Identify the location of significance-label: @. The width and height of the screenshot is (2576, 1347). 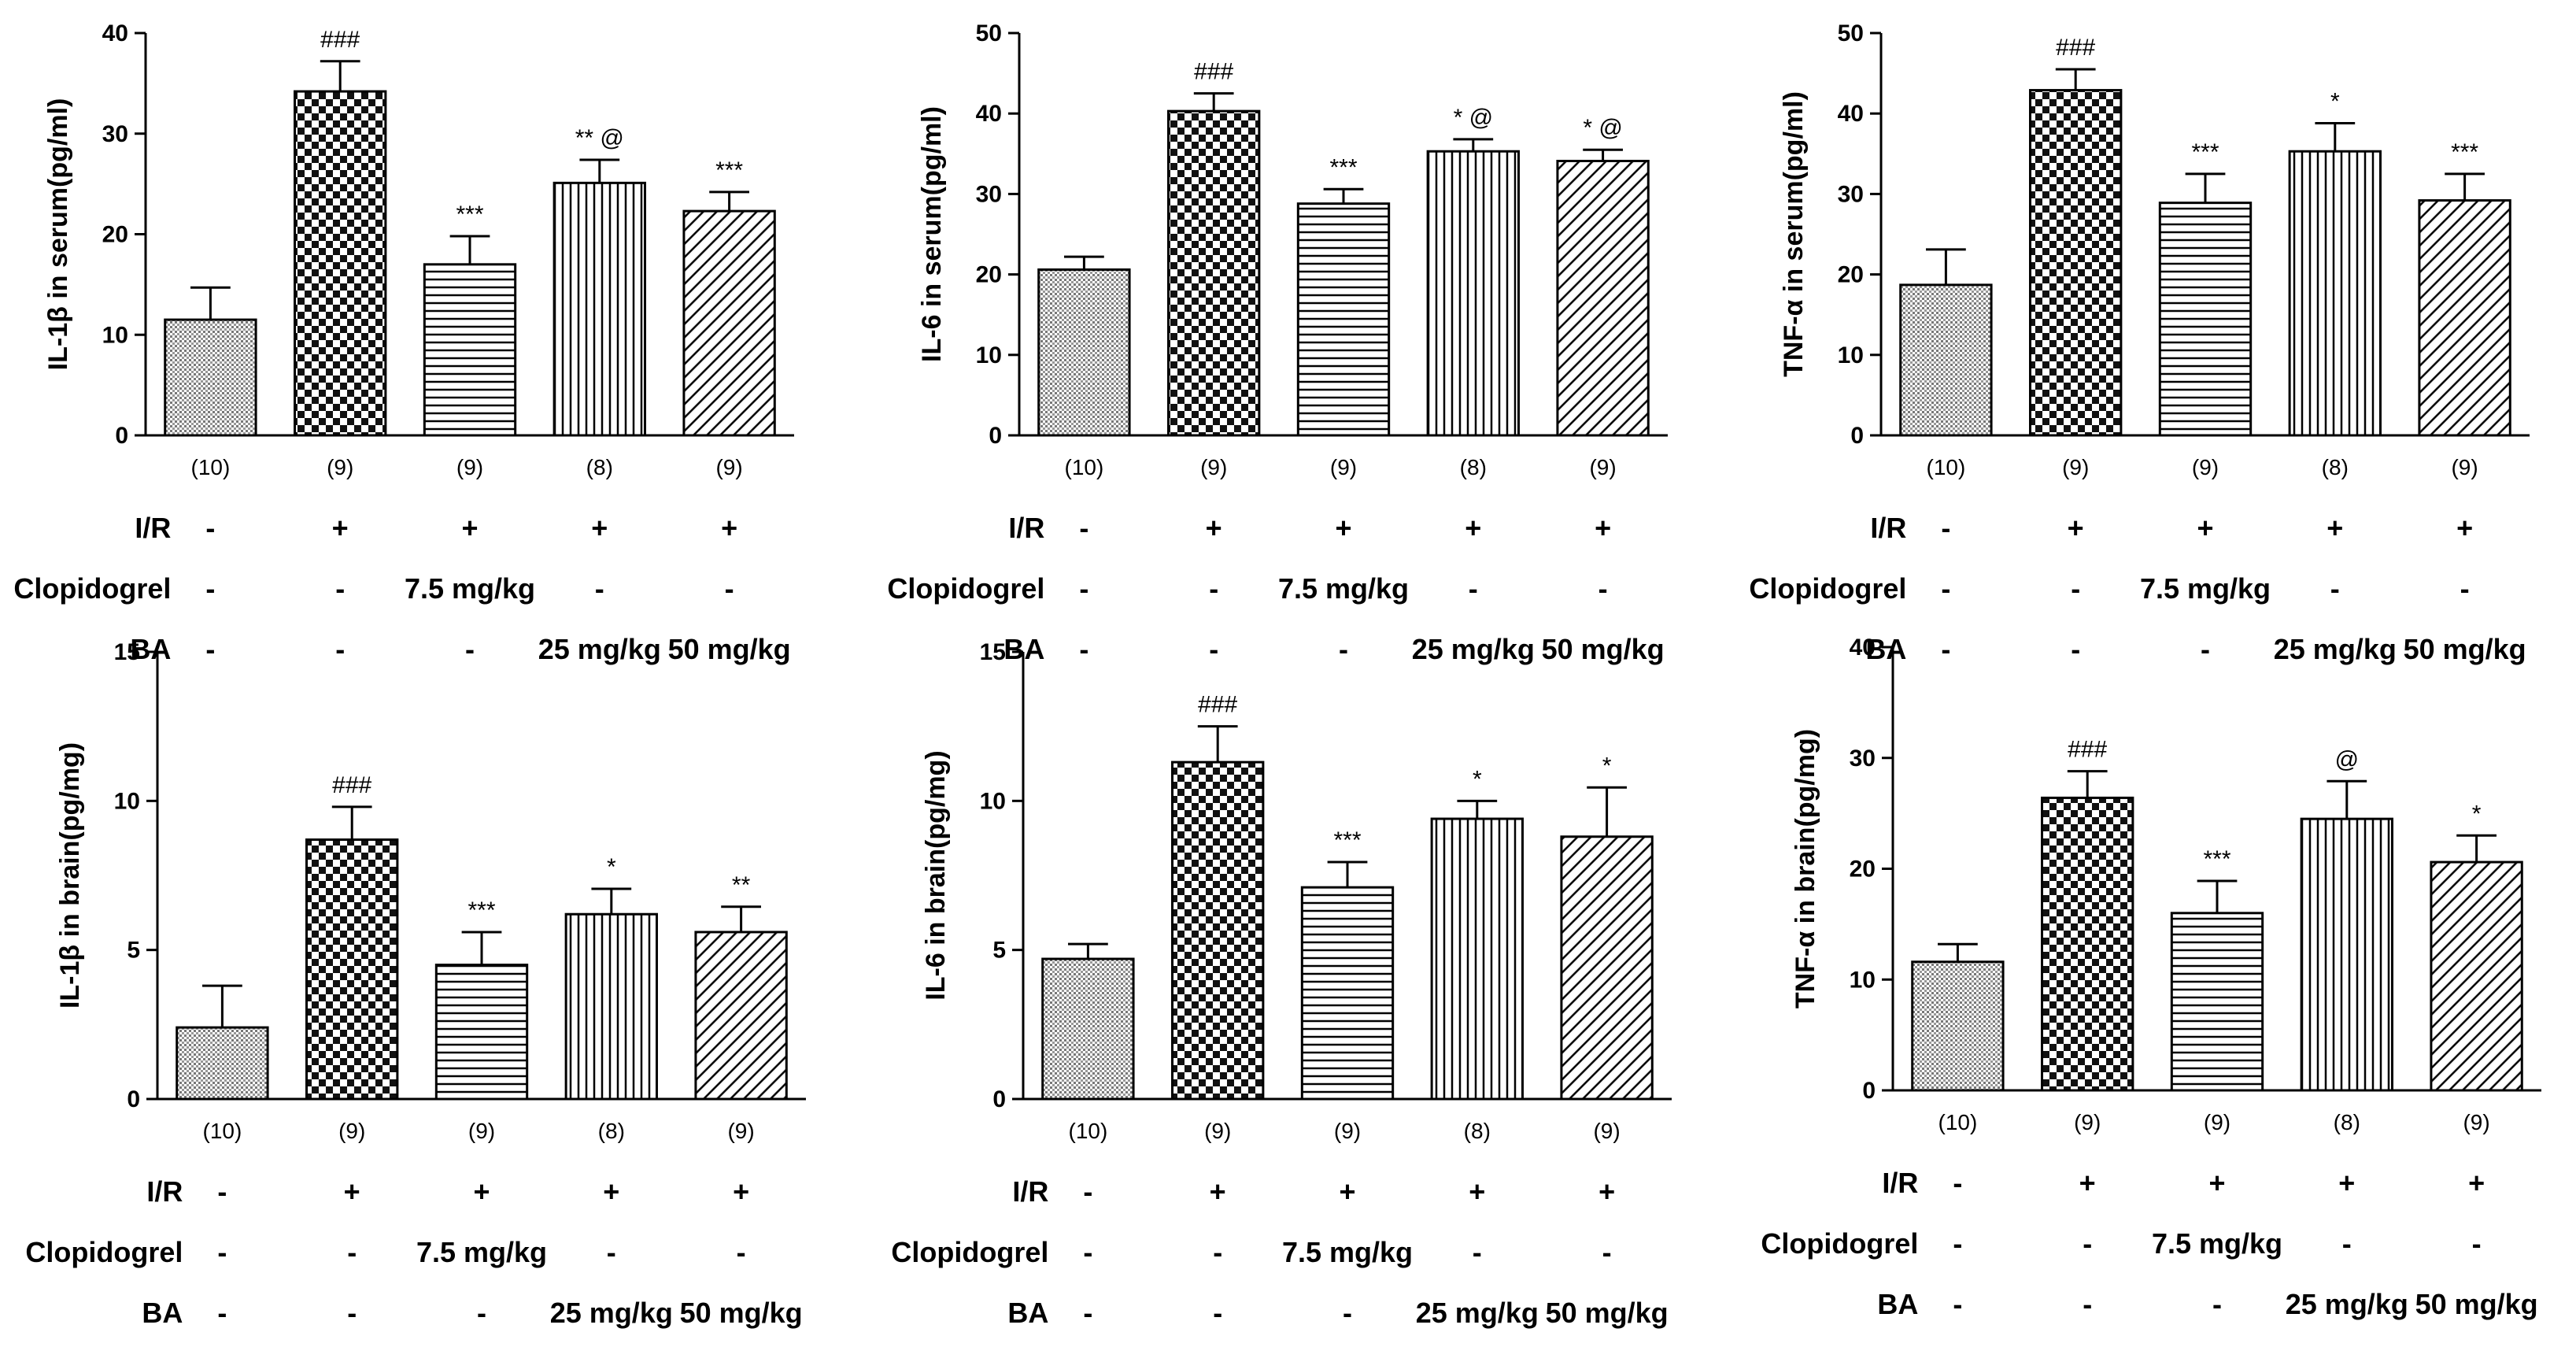
(2347, 759).